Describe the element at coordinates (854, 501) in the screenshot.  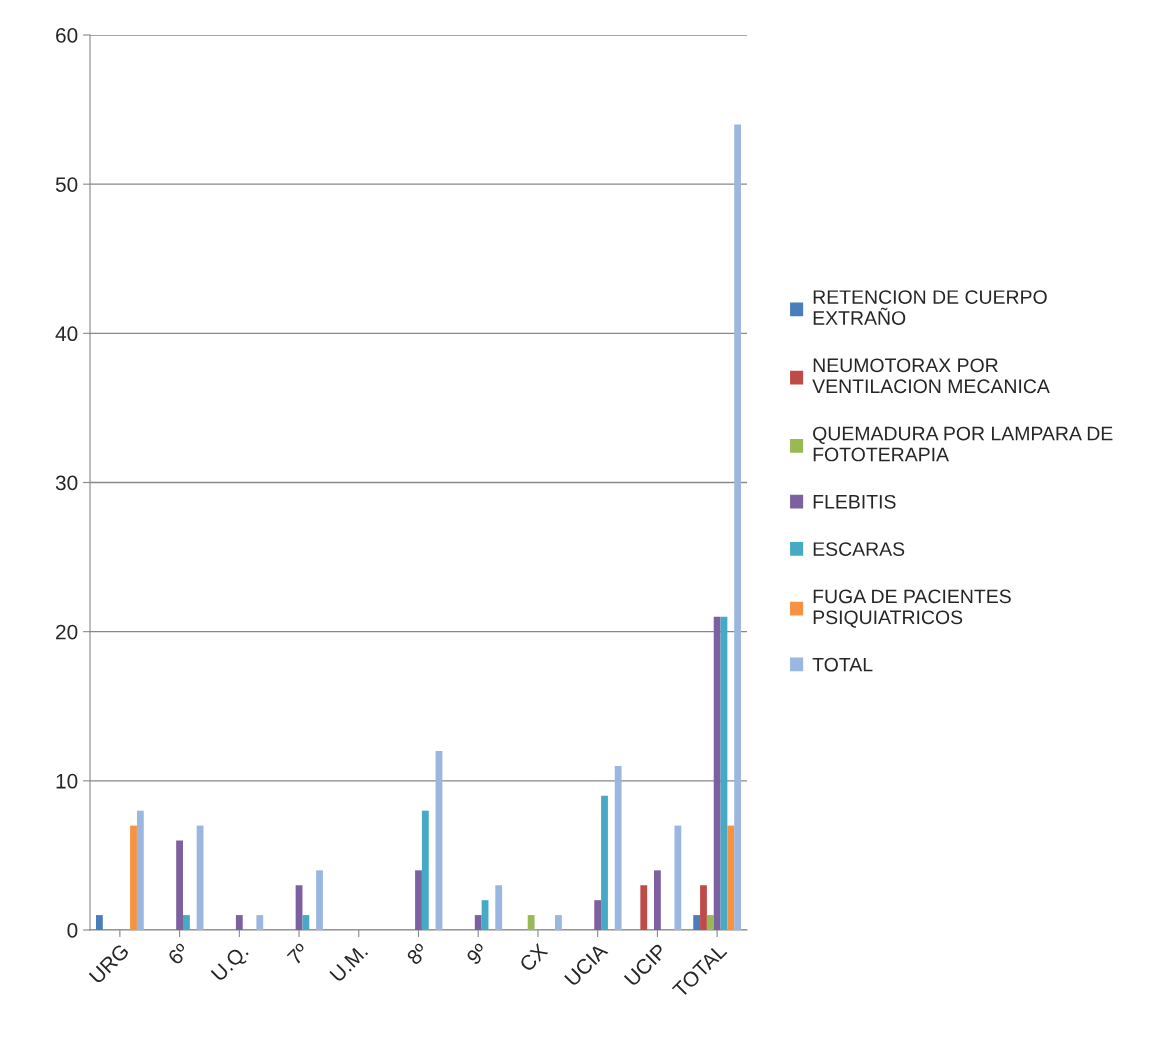
I see `legend-label: FLEBITIS` at that location.